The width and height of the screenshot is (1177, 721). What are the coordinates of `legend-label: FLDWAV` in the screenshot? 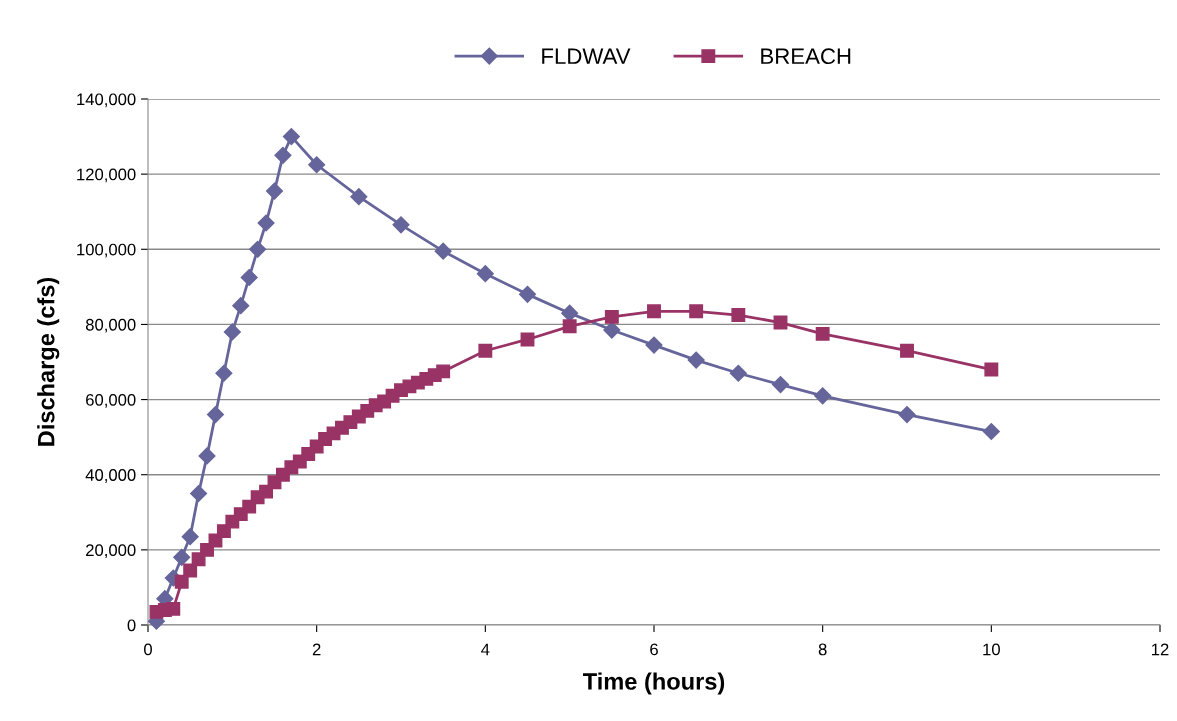 It's located at (586, 56).